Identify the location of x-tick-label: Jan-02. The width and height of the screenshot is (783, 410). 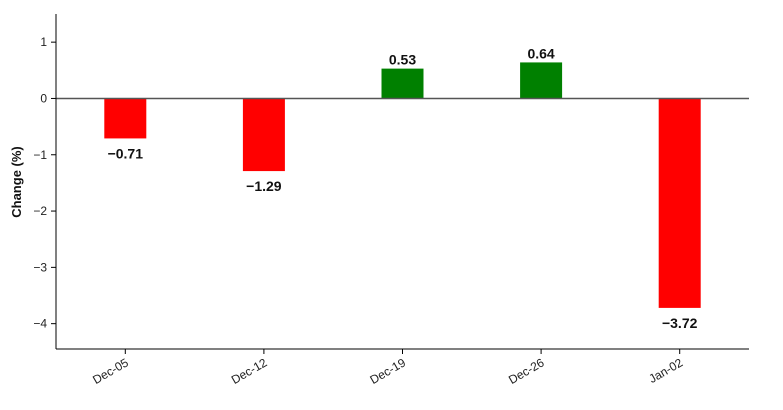
(665, 370).